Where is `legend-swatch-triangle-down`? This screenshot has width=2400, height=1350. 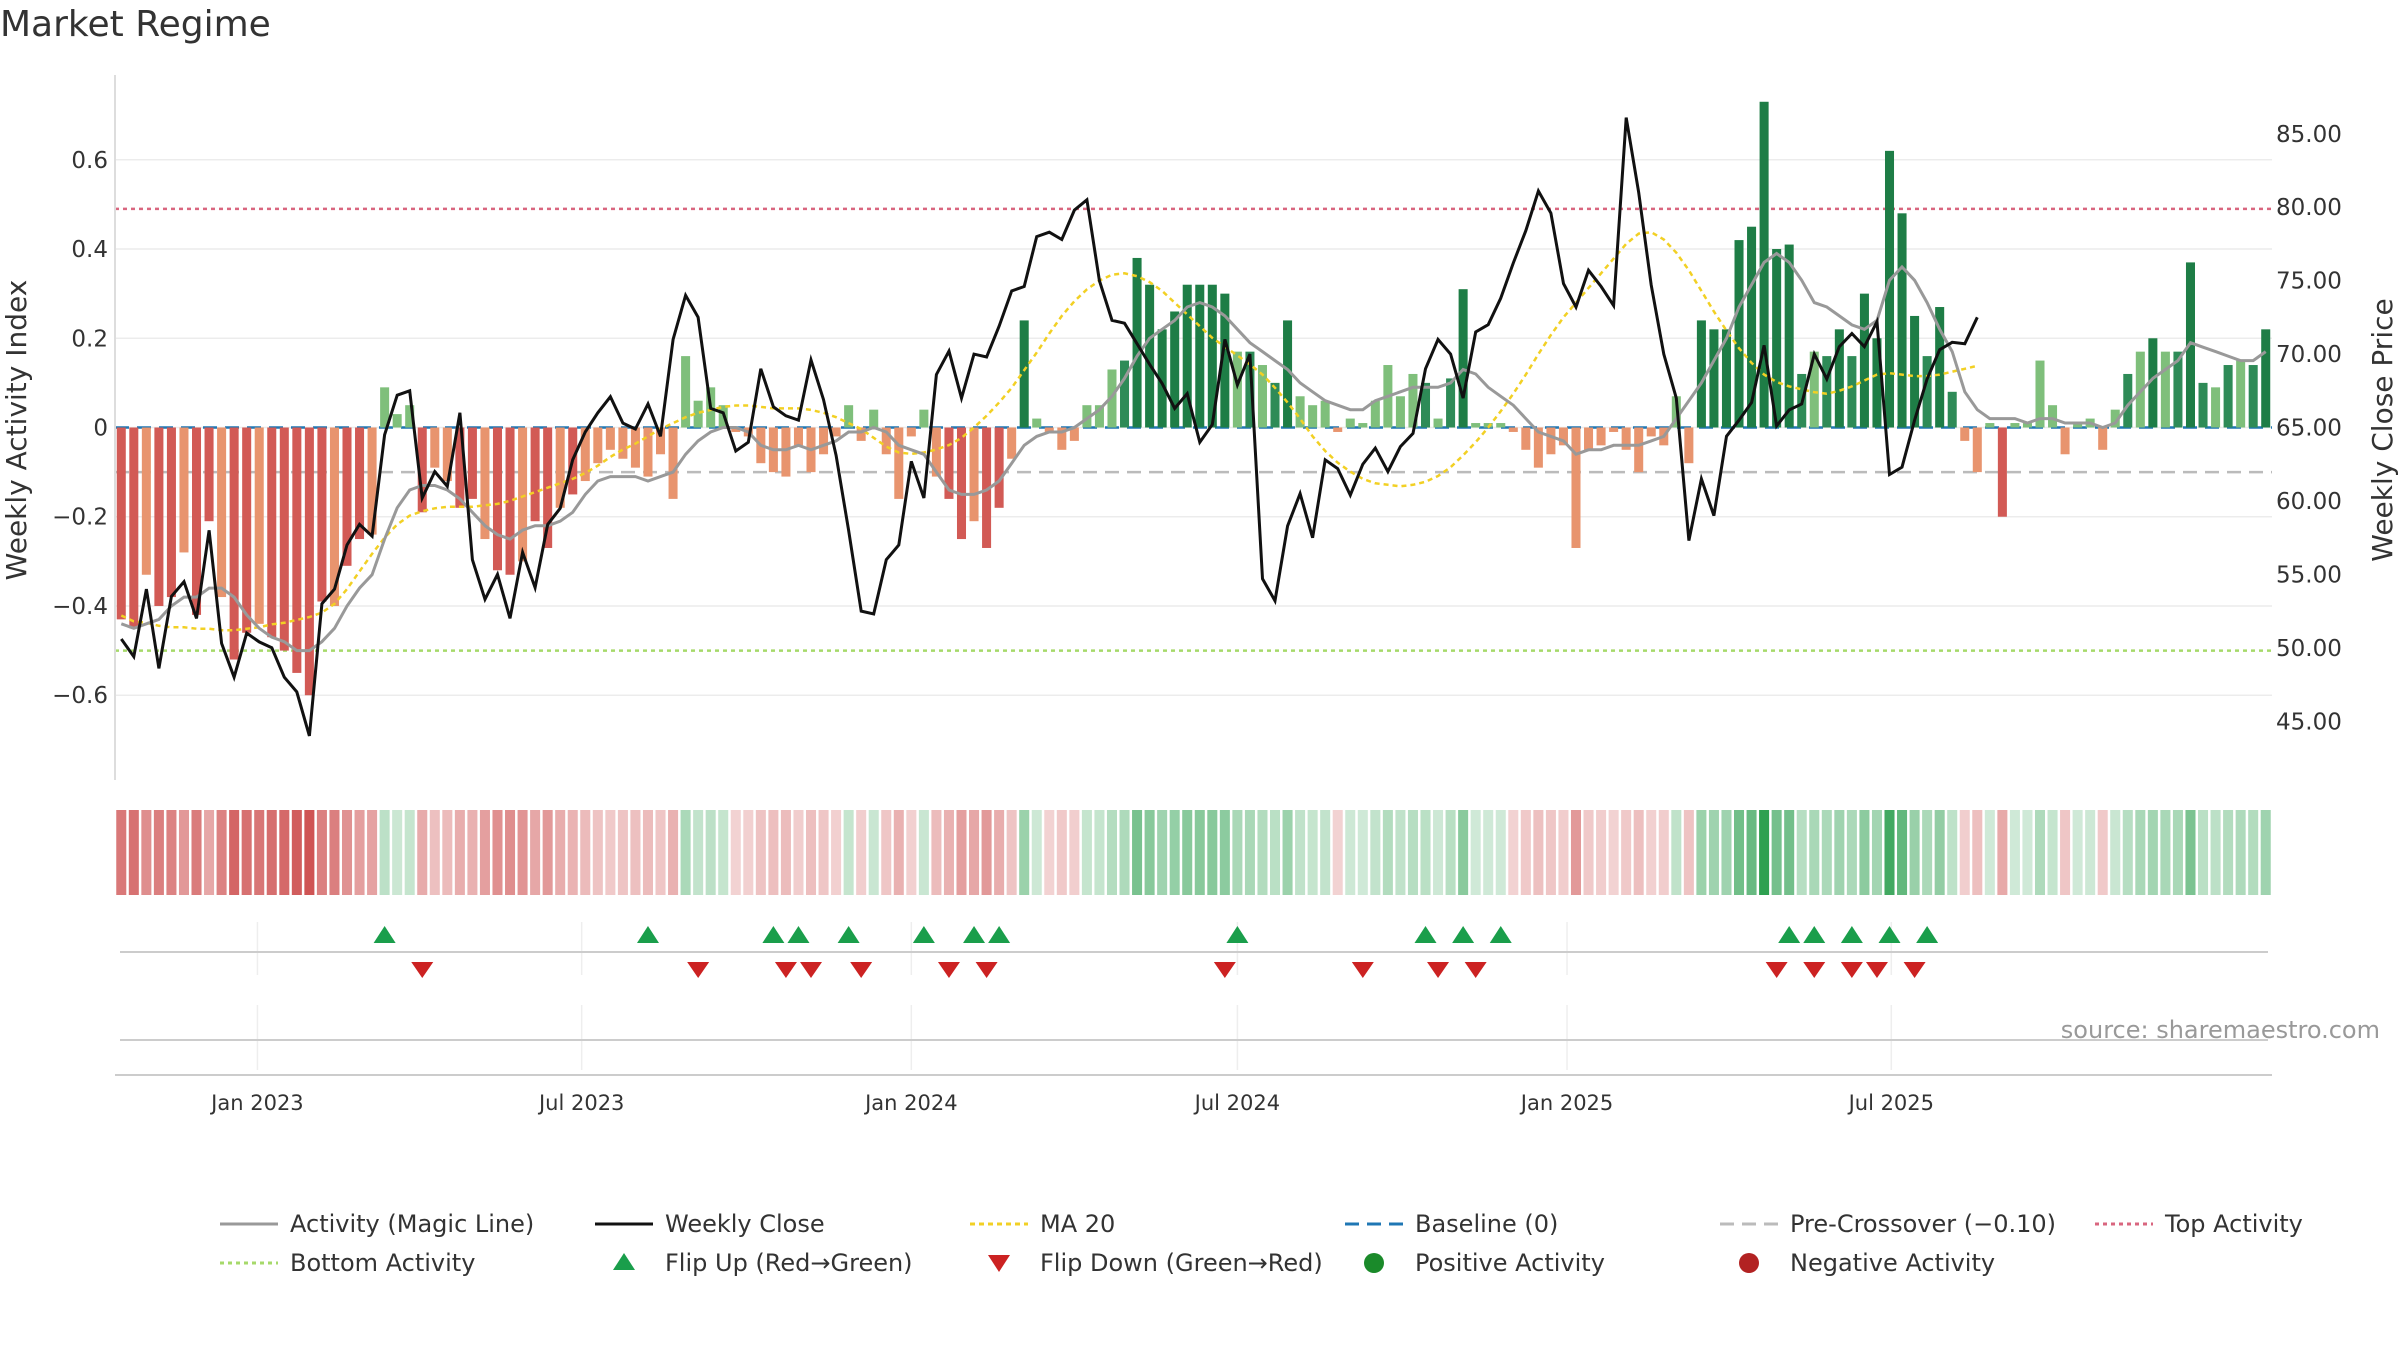
legend-swatch-triangle-down is located at coordinates (999, 1263).